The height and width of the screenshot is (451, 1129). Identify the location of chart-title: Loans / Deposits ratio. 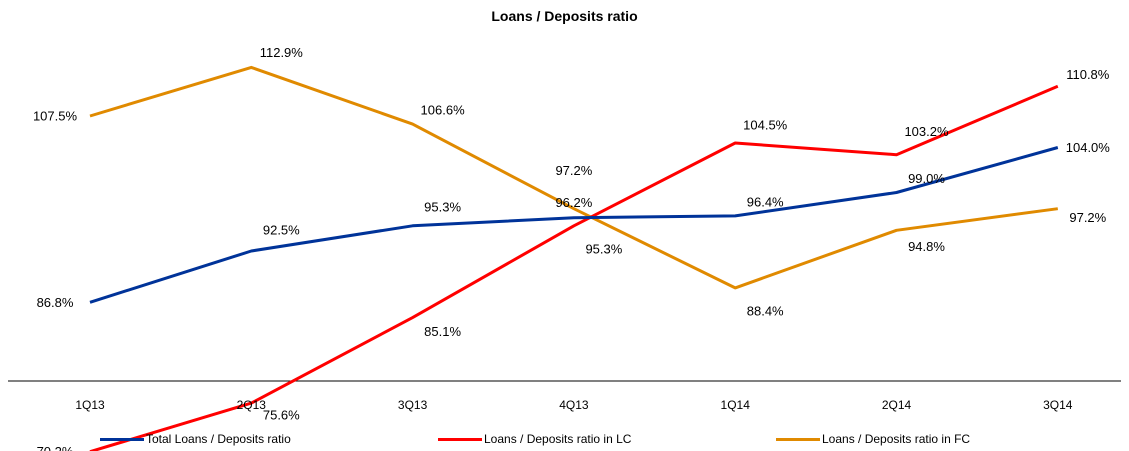
(564, 16).